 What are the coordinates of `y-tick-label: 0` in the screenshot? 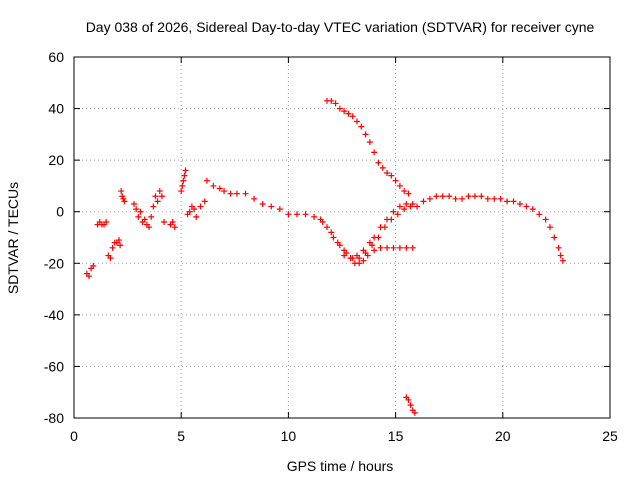 It's located at (60, 212).